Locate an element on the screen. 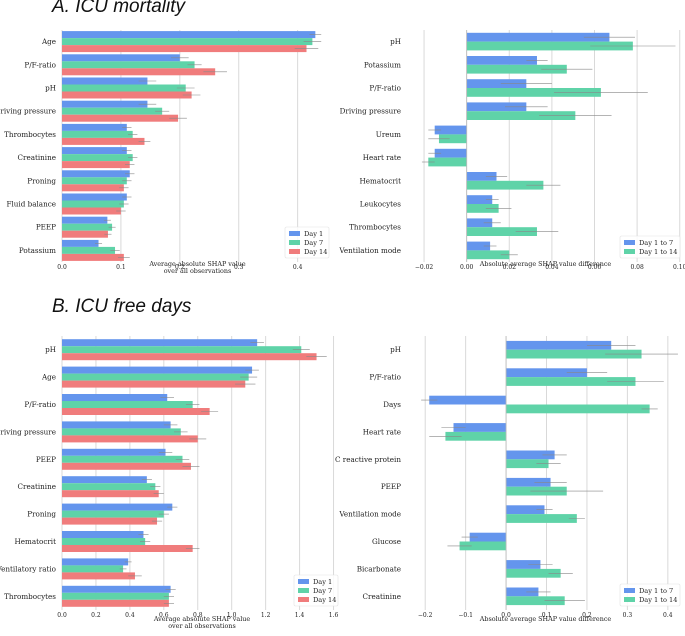  a-right-xtick-label: 0.04 is located at coordinates (552, 267).